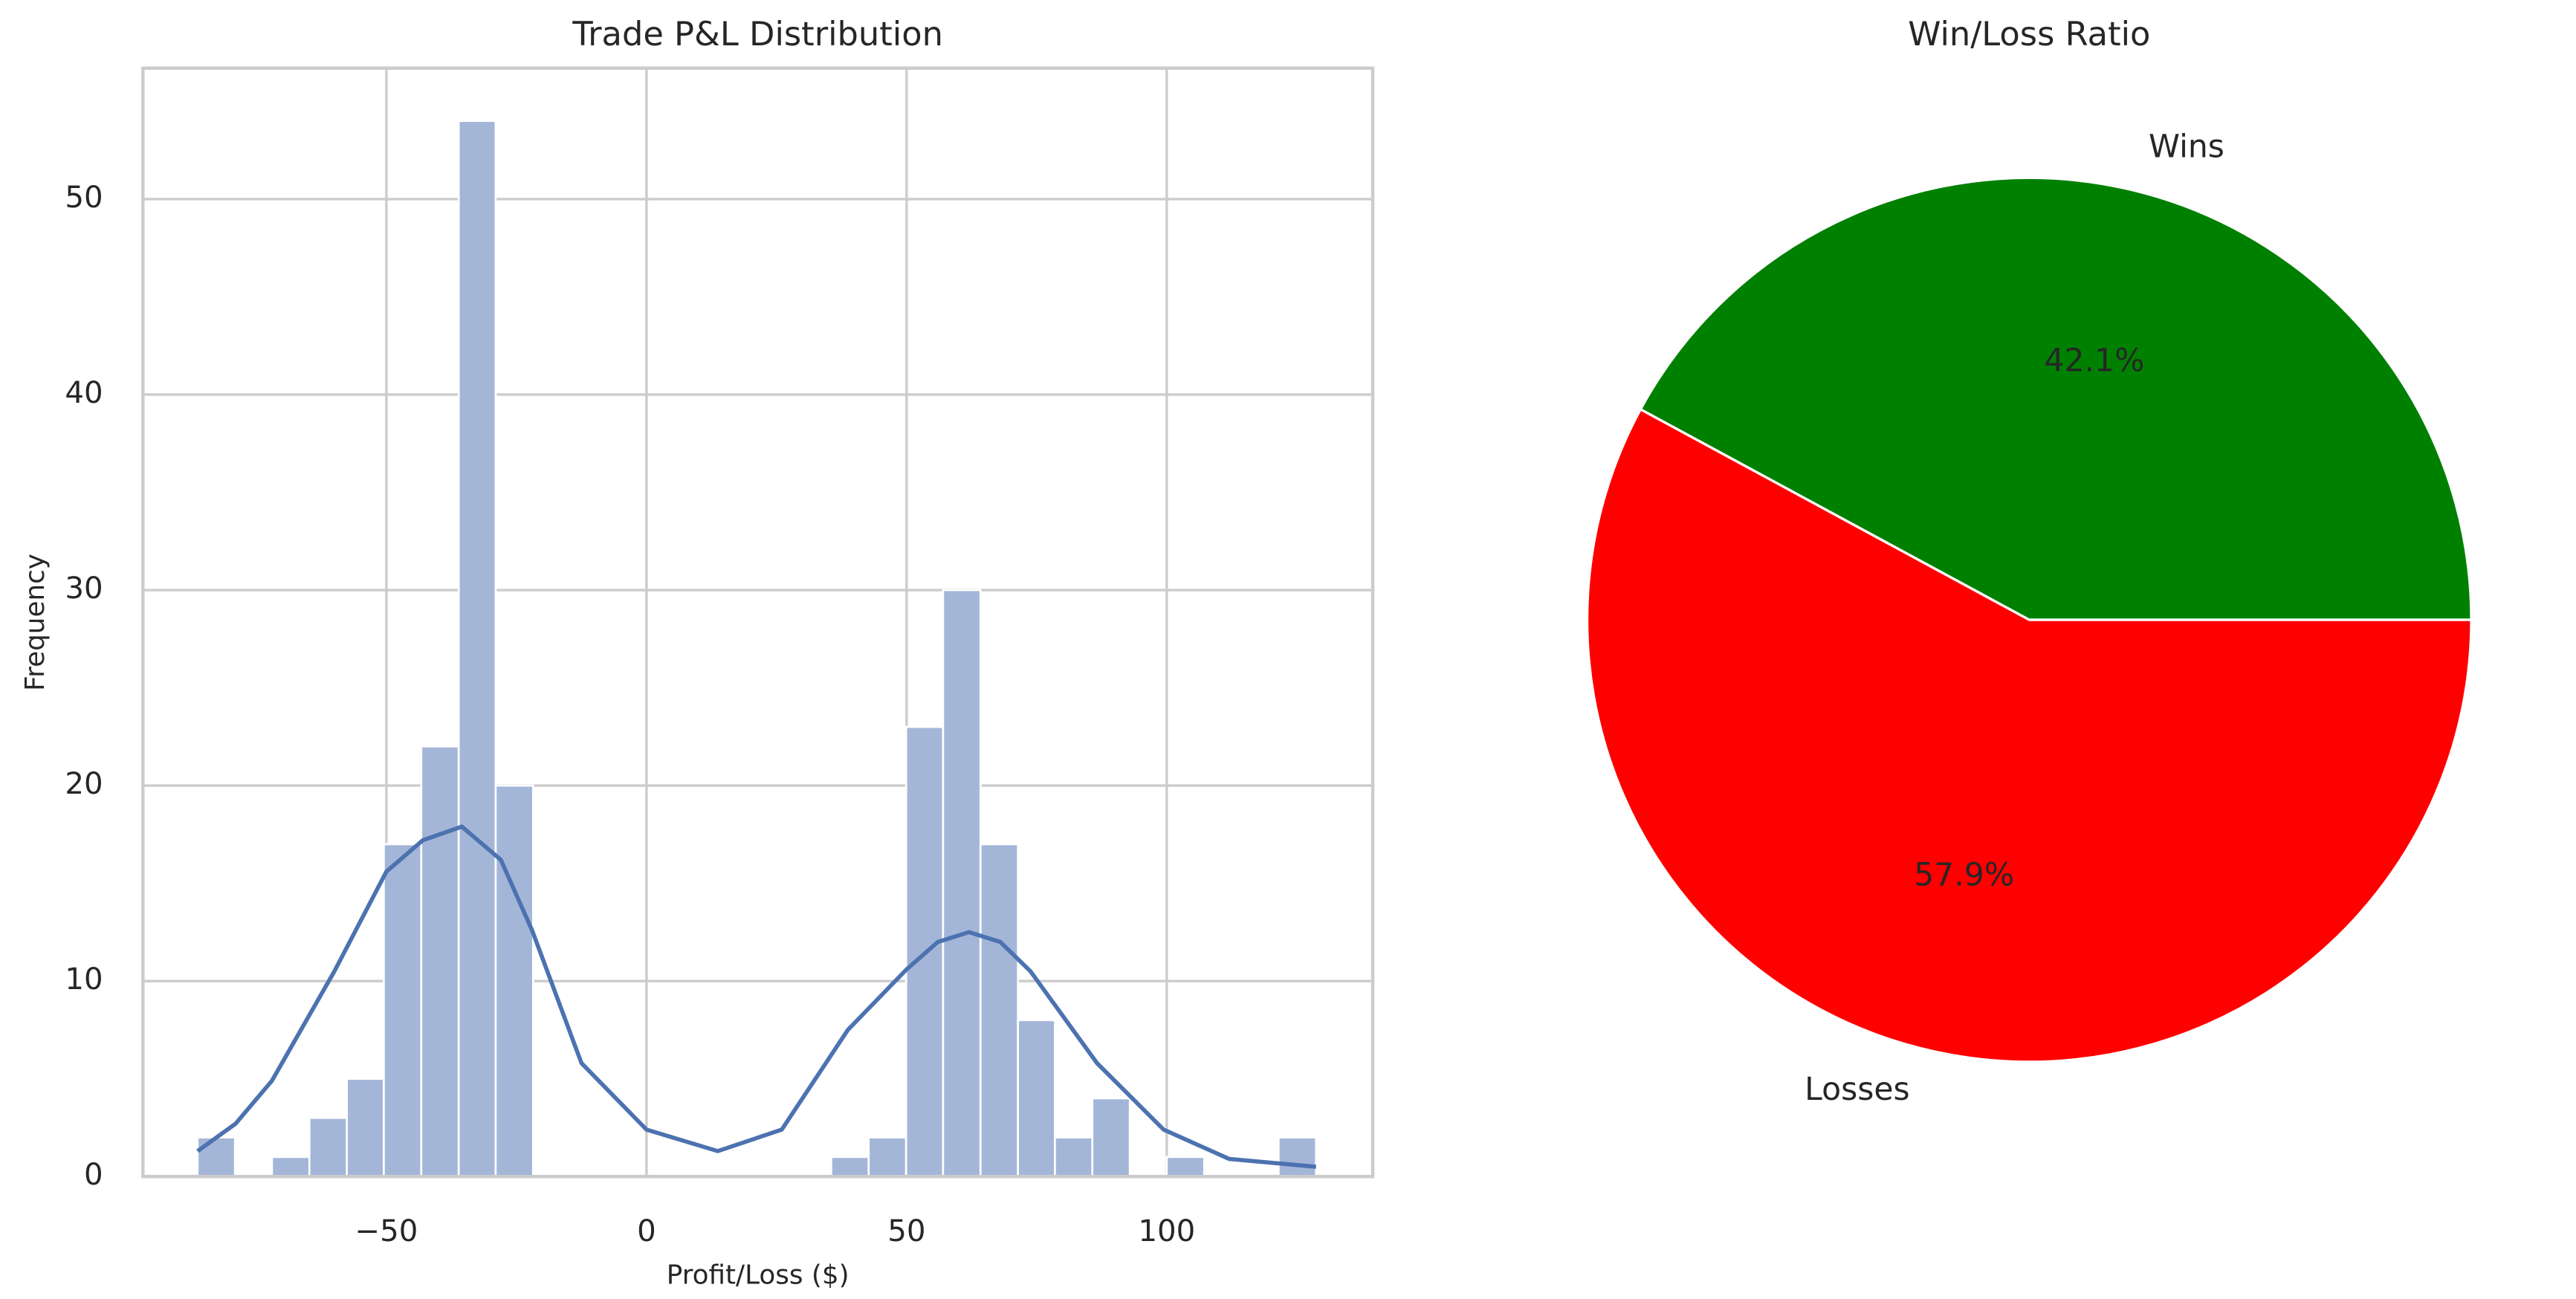 Image resolution: width=2576 pixels, height=1299 pixels. What do you see at coordinates (647, 1231) in the screenshot?
I see `x-tick-label: 0` at bounding box center [647, 1231].